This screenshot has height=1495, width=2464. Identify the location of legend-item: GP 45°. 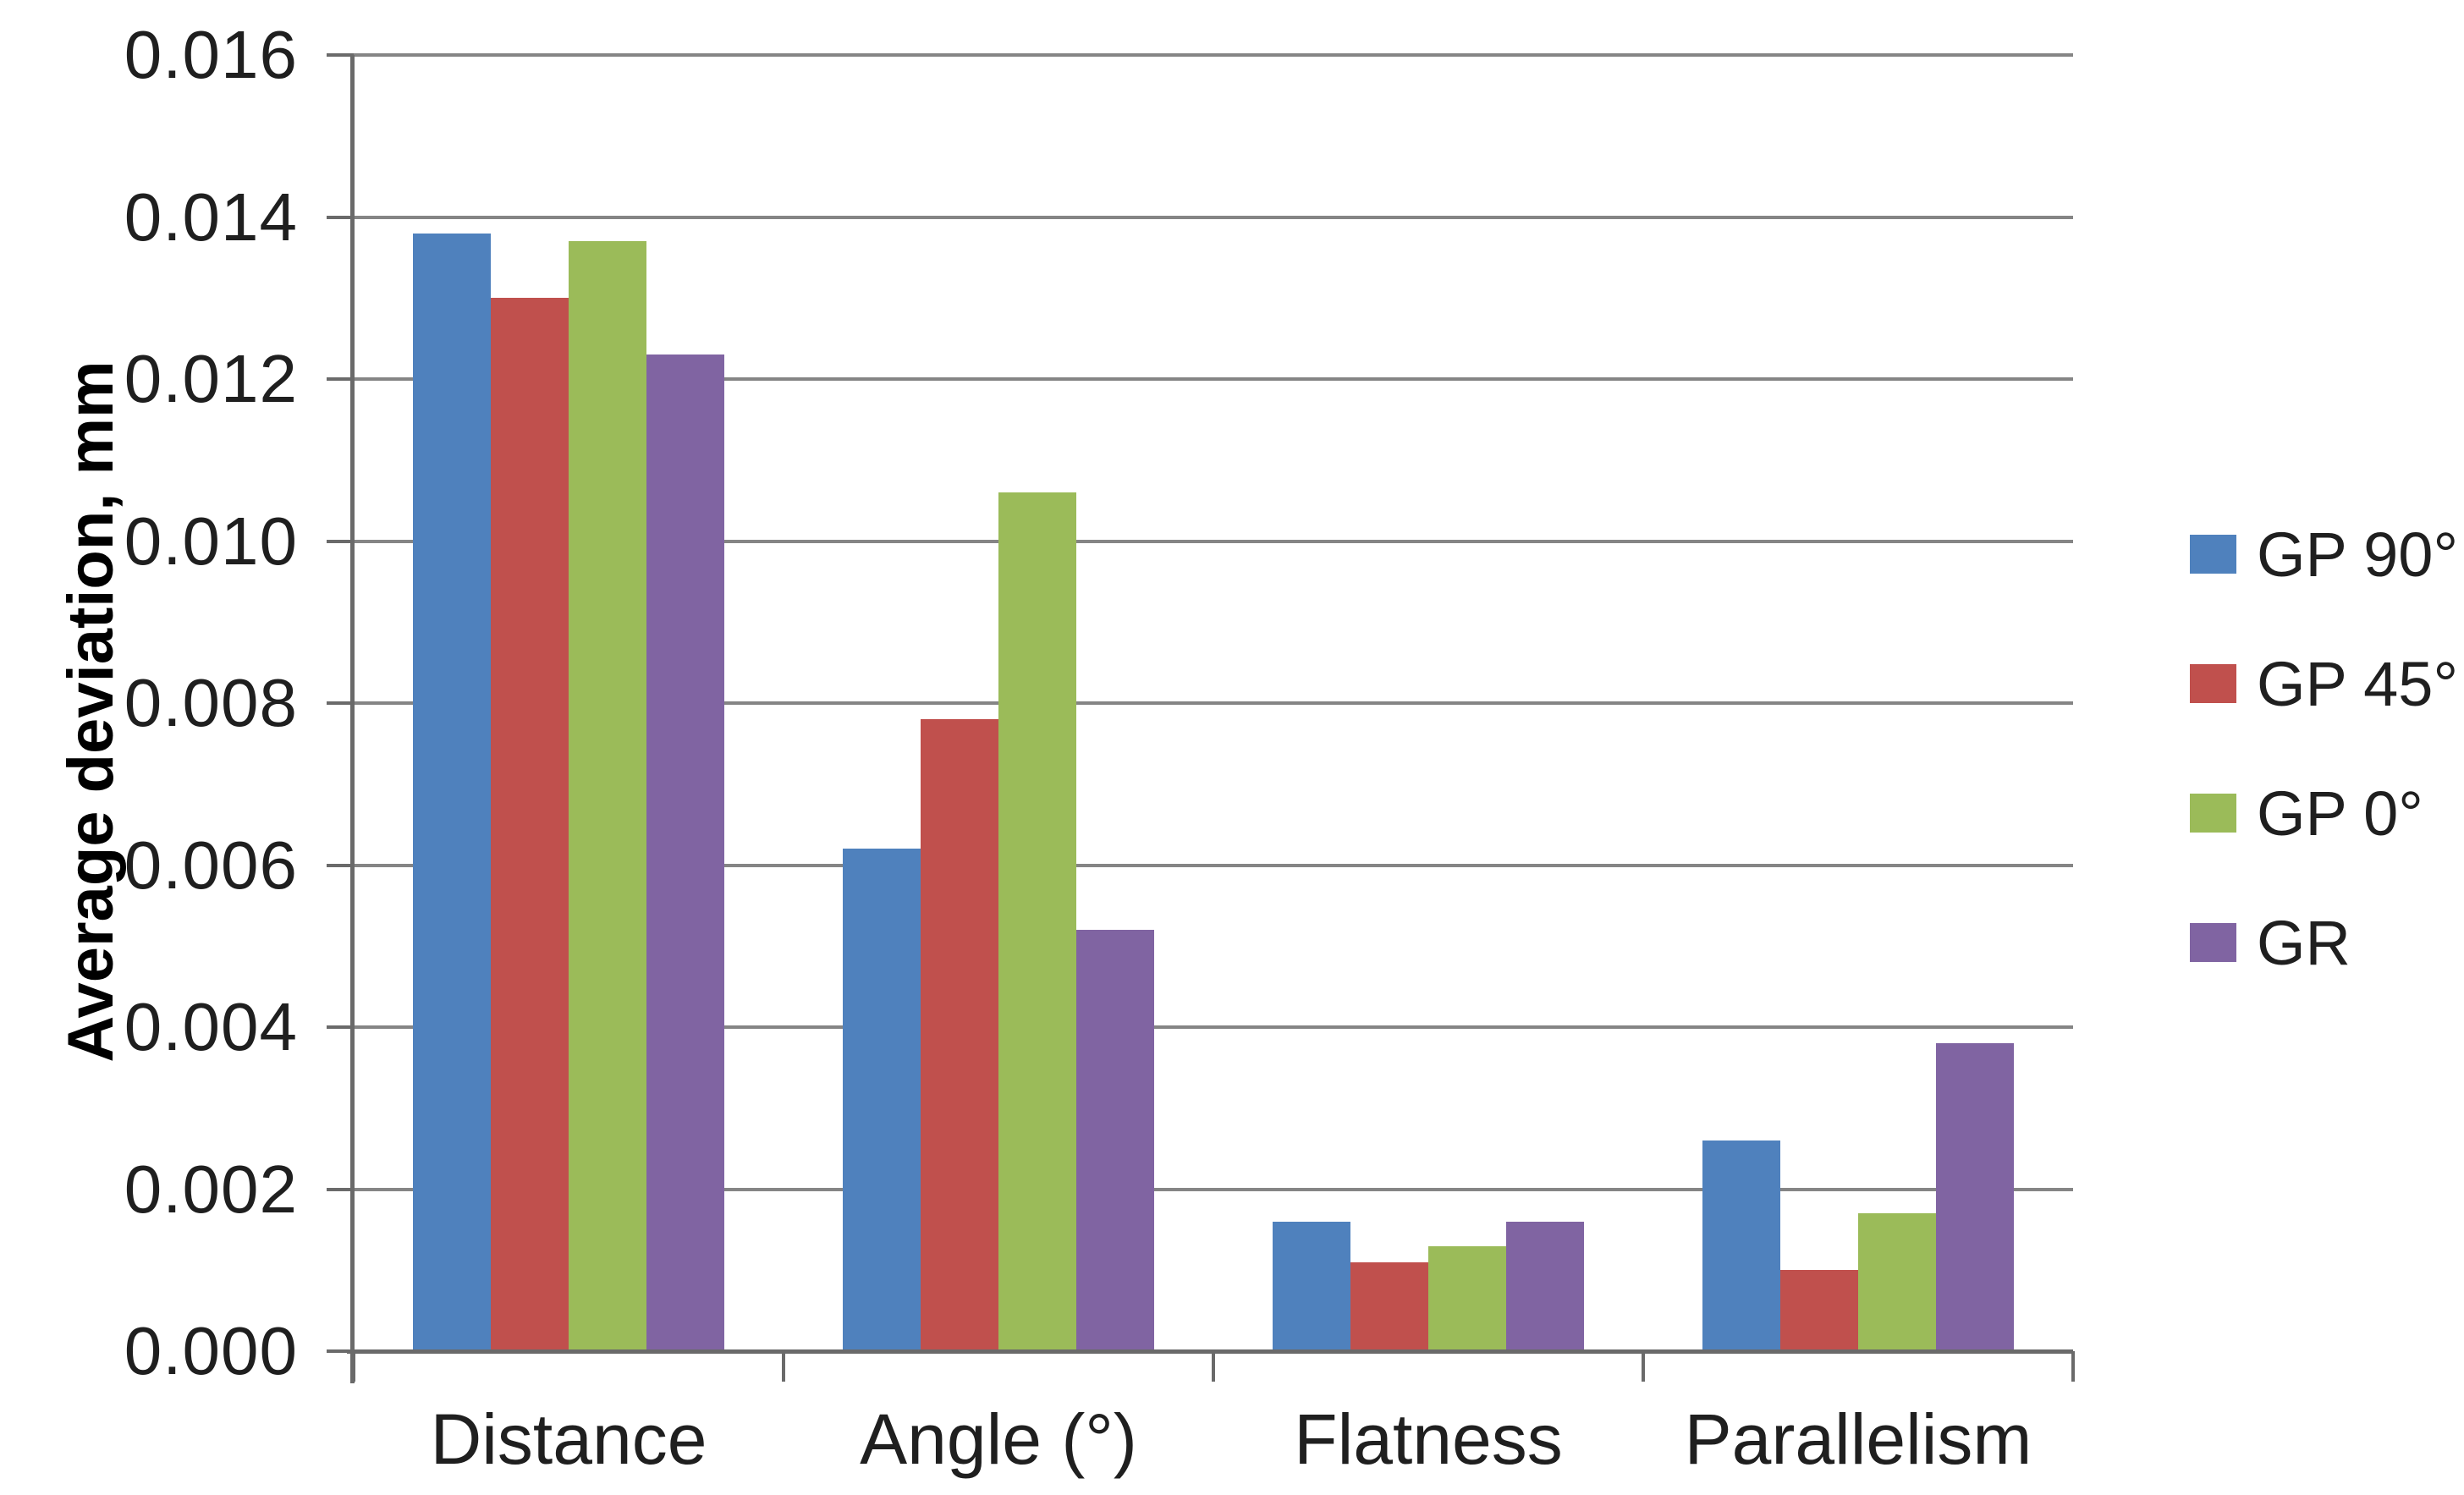
(2324, 683).